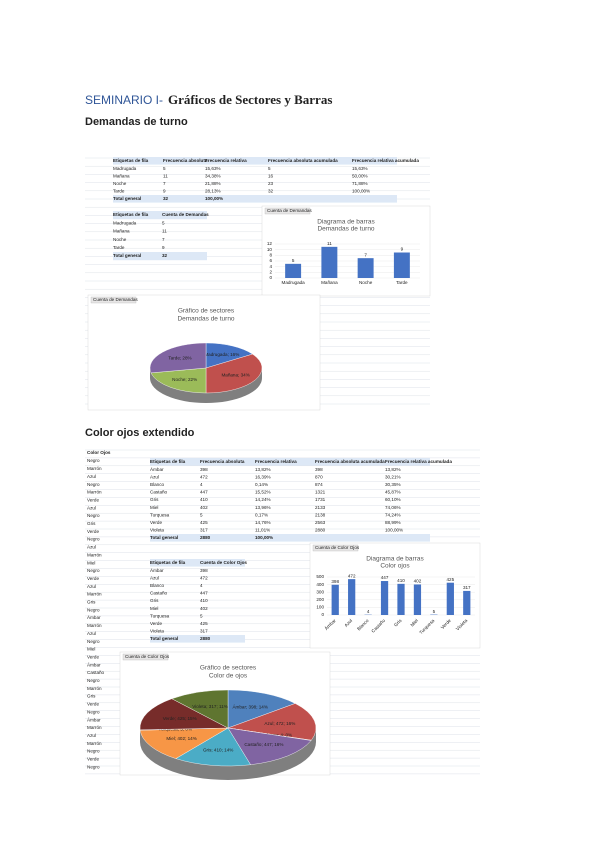 Image resolution: width=599 pixels, height=848 pixels. What do you see at coordinates (271, 183) in the screenshot?
I see `table-cell: 23` at bounding box center [271, 183].